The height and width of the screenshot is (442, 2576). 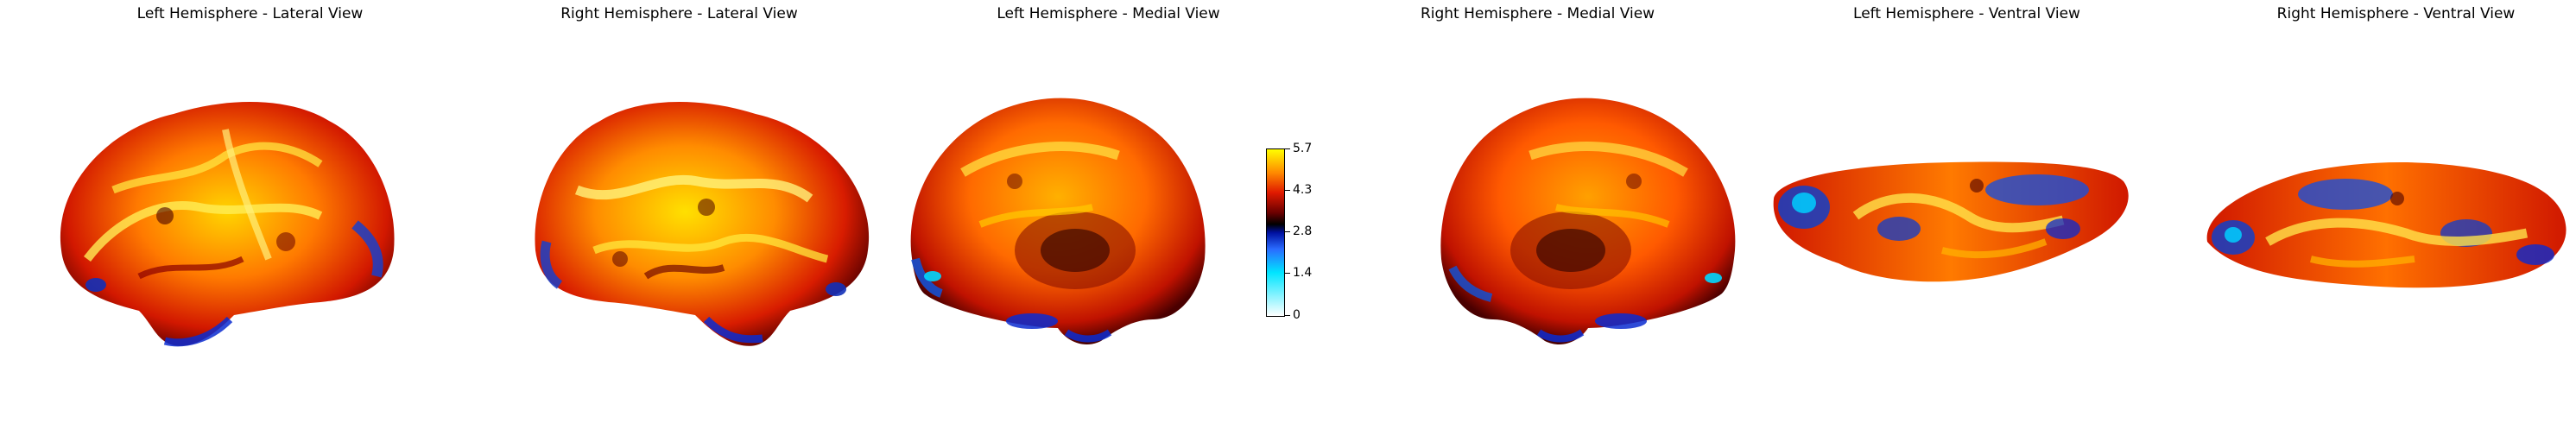 I want to click on brain-surface-right-ventral, so click(x=2386, y=225).